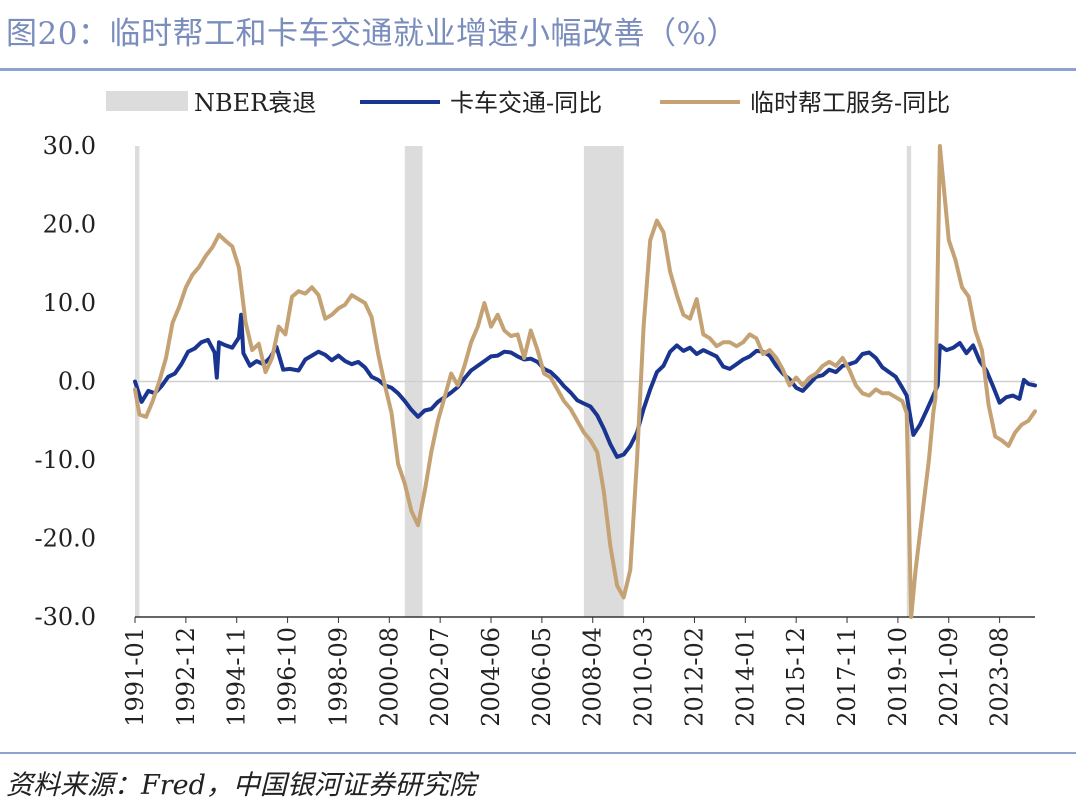 This screenshot has height=804, width=1080. What do you see at coordinates (69, 146) in the screenshot?
I see `y-tick-label: 30.0` at bounding box center [69, 146].